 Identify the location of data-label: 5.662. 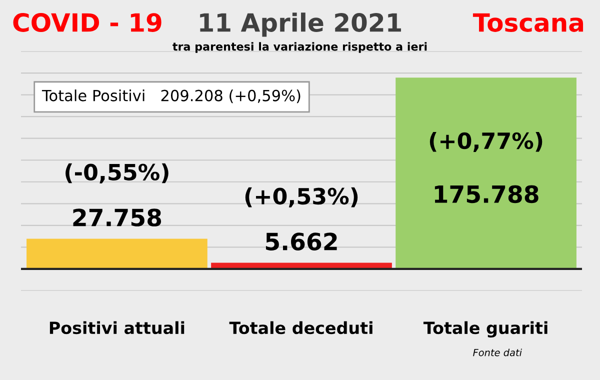
(301, 241).